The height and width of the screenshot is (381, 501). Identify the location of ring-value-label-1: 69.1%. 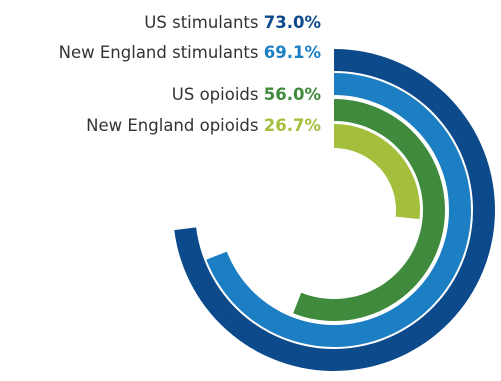
(293, 52).